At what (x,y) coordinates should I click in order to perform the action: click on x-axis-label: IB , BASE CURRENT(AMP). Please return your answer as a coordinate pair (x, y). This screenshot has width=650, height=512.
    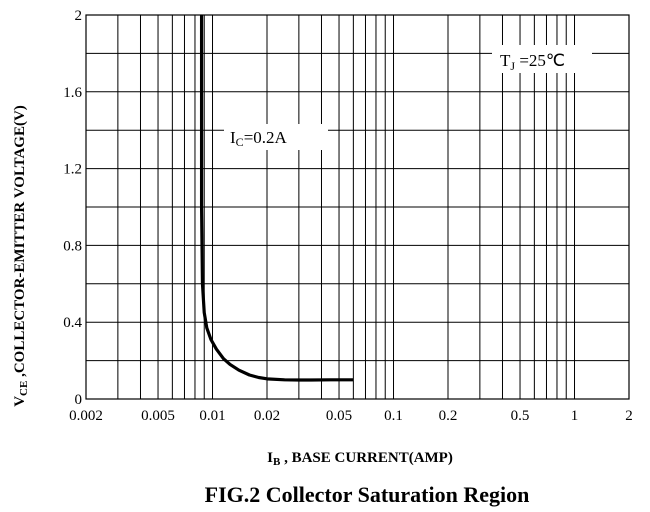
    Looking at the image, I should click on (360, 459).